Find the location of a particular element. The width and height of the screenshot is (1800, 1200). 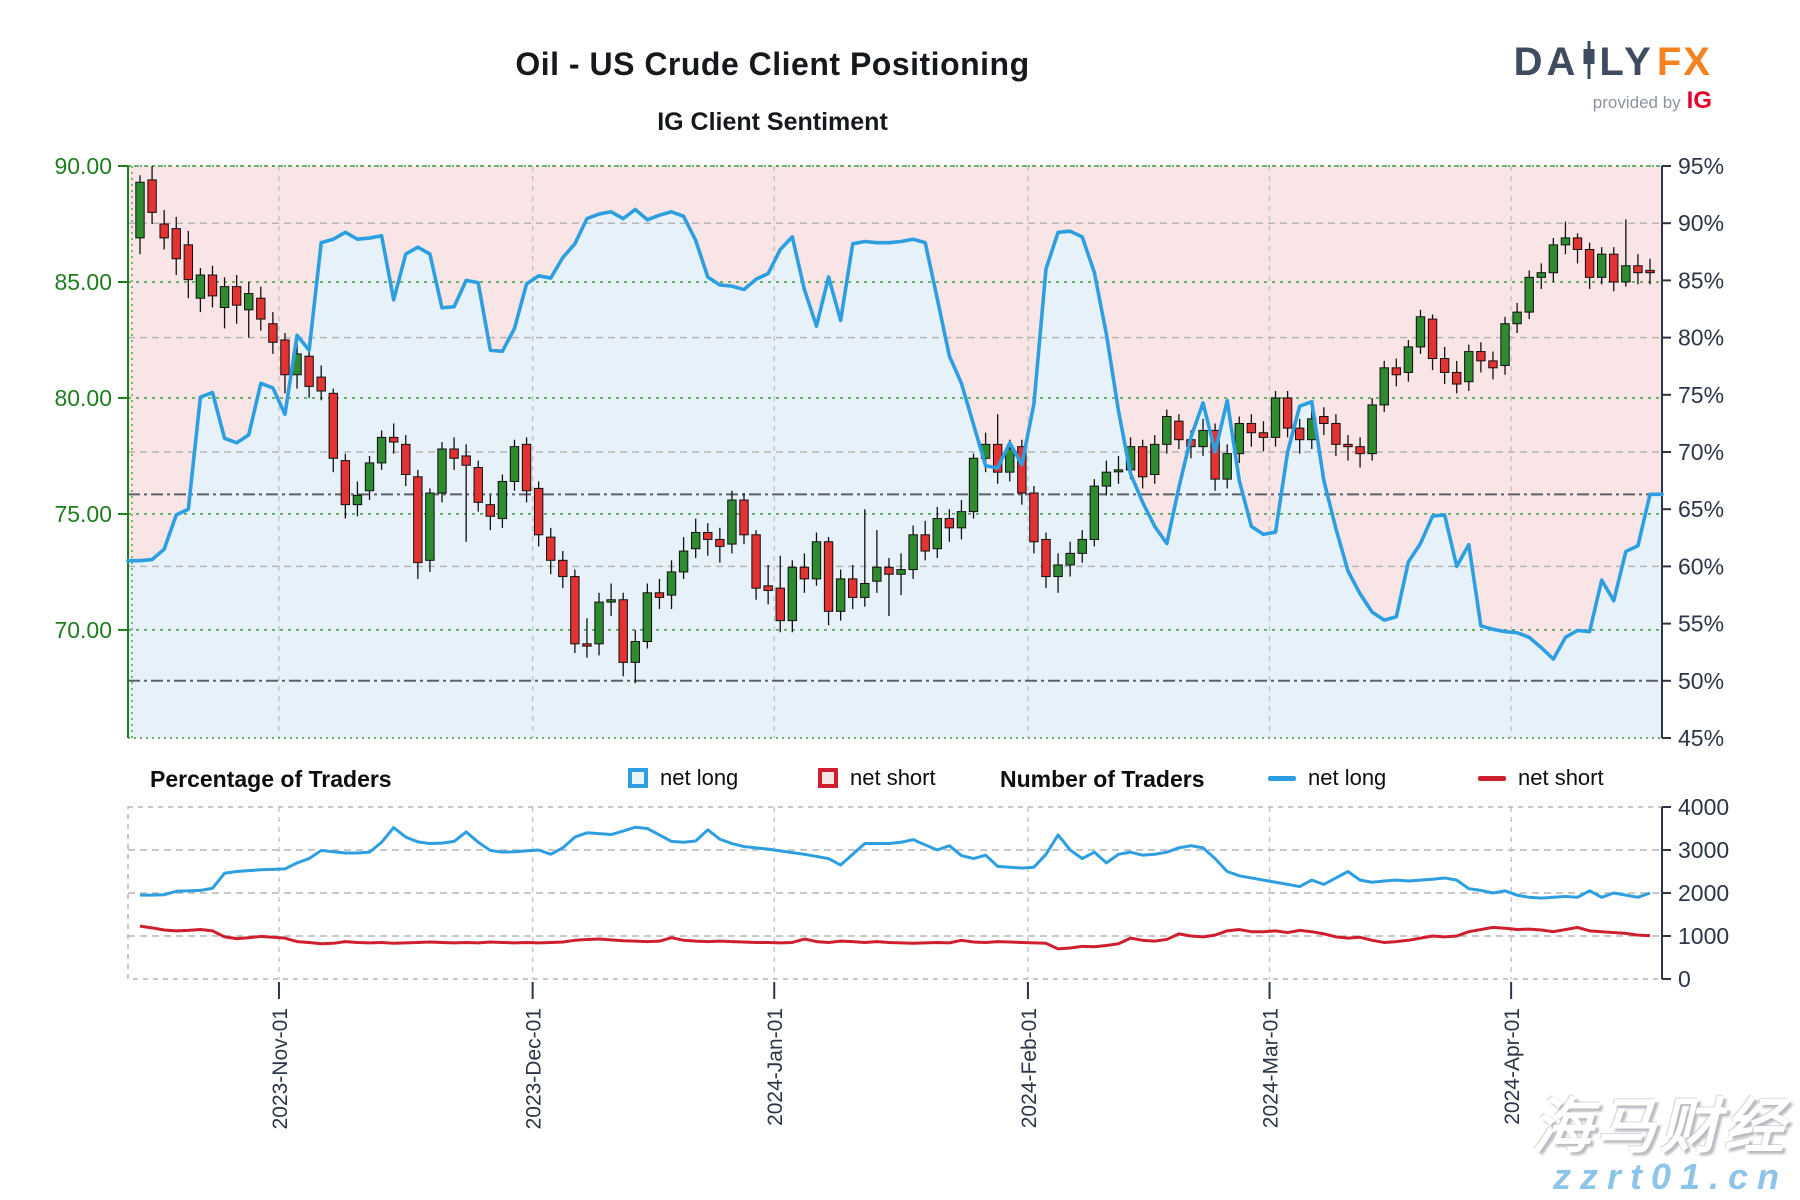

dailyfx-logo: DA LY FX provided by IG is located at coordinates (1613, 77).